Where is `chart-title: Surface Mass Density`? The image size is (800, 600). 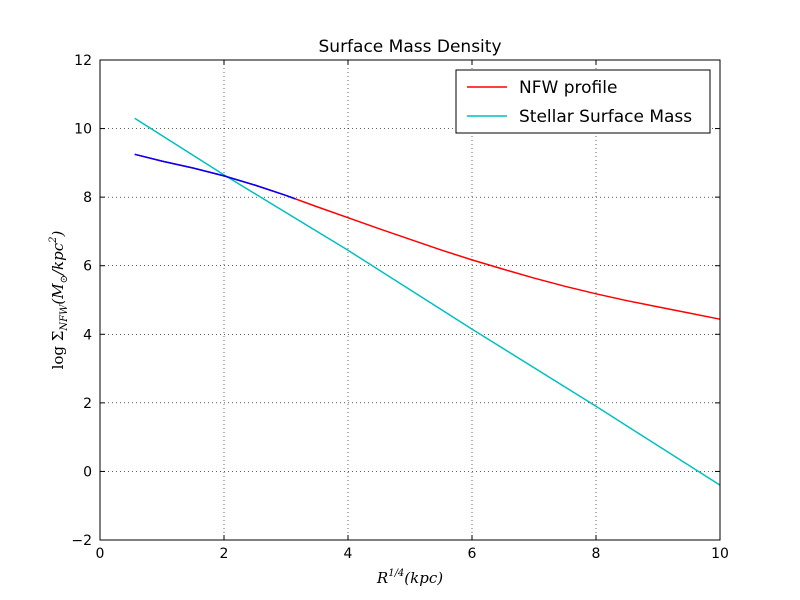 chart-title: Surface Mass Density is located at coordinates (410, 47).